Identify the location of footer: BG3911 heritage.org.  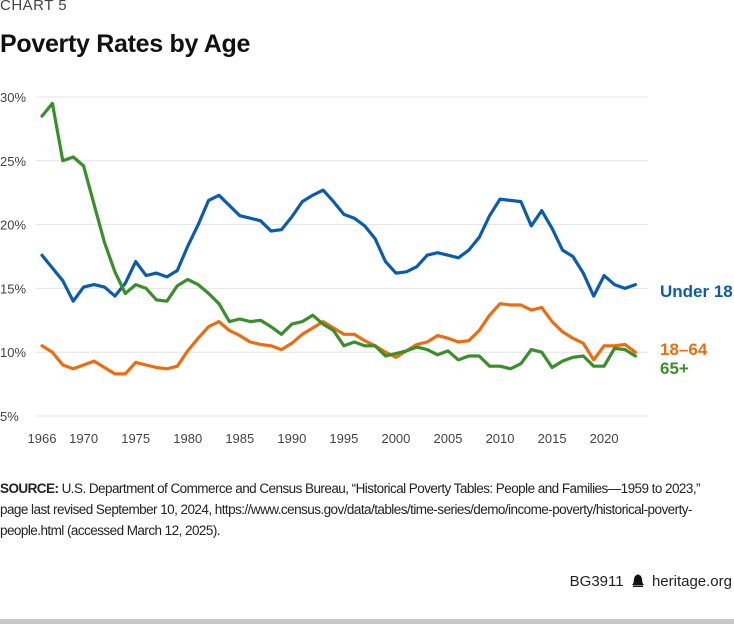
(651, 581).